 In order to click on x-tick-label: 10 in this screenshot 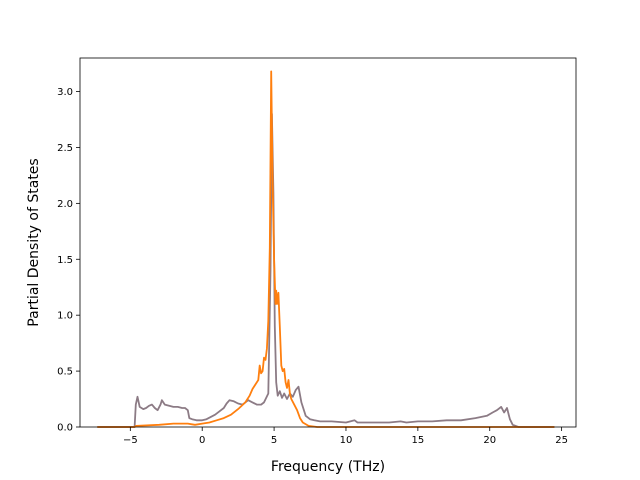, I will do `click(346, 440)`.